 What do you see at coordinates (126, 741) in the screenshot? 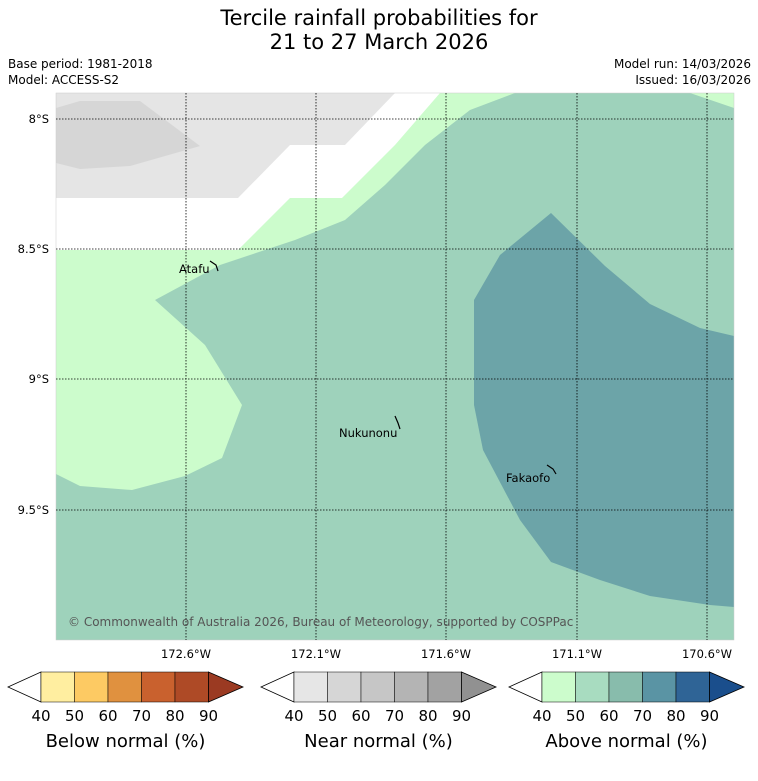
I see `below-normal-colorbar-label: Below normal (%)` at bounding box center [126, 741].